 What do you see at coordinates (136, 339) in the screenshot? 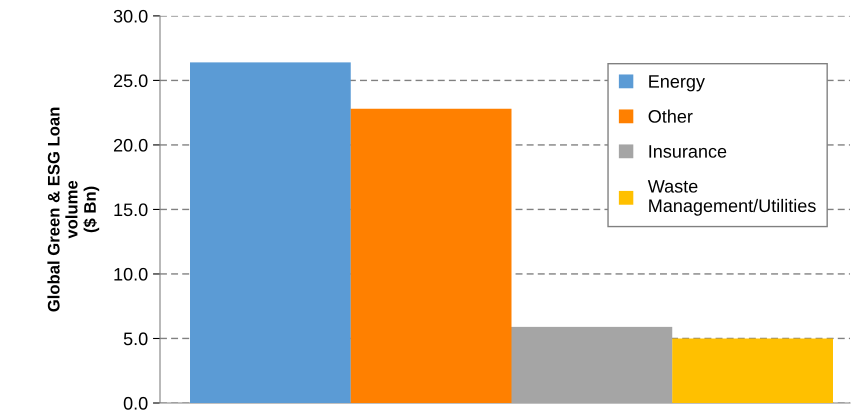
I see `y-tick-label: 5.0` at bounding box center [136, 339].